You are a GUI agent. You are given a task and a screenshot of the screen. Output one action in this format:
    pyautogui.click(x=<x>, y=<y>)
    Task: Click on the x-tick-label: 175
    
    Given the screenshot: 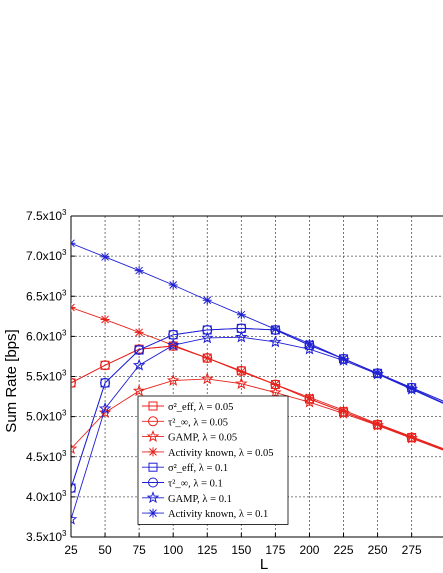 What is the action you would take?
    pyautogui.click(x=275, y=550)
    